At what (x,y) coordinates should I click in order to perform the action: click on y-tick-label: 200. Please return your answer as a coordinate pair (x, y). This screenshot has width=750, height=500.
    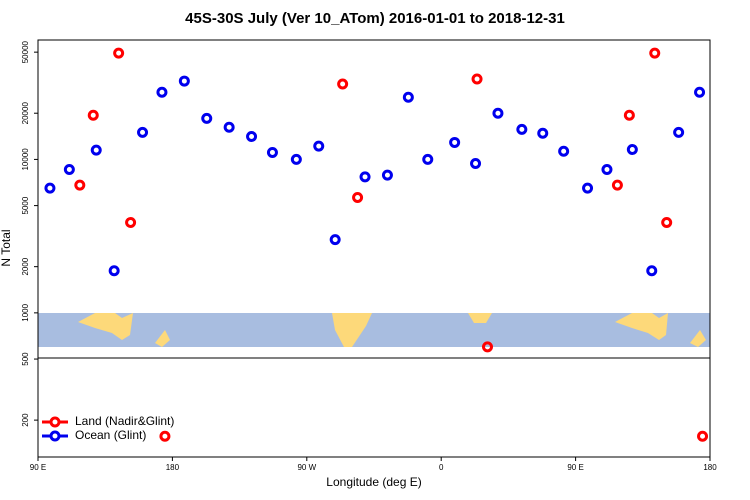
    Looking at the image, I should click on (25, 420).